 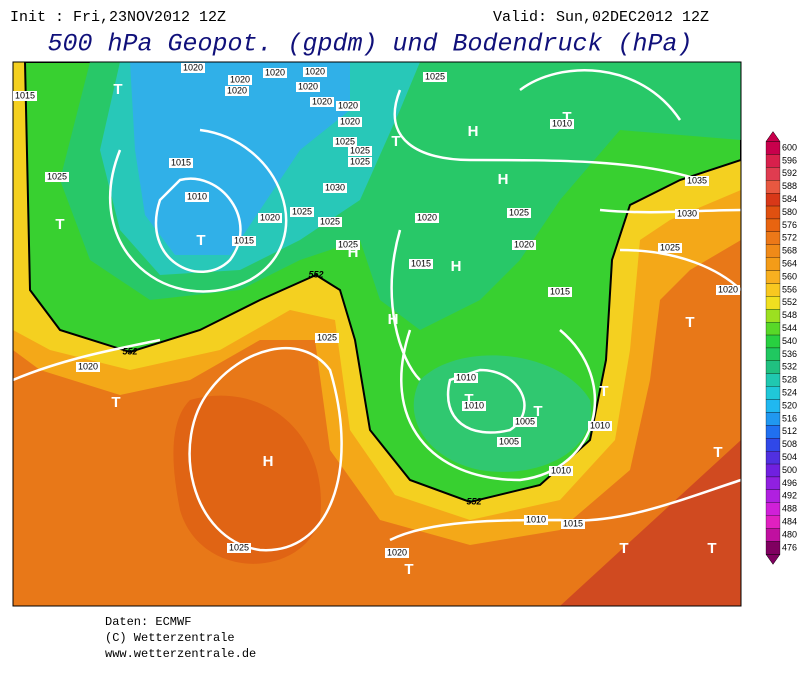 I want to click on colorbar-label: 476, so click(x=789, y=547).